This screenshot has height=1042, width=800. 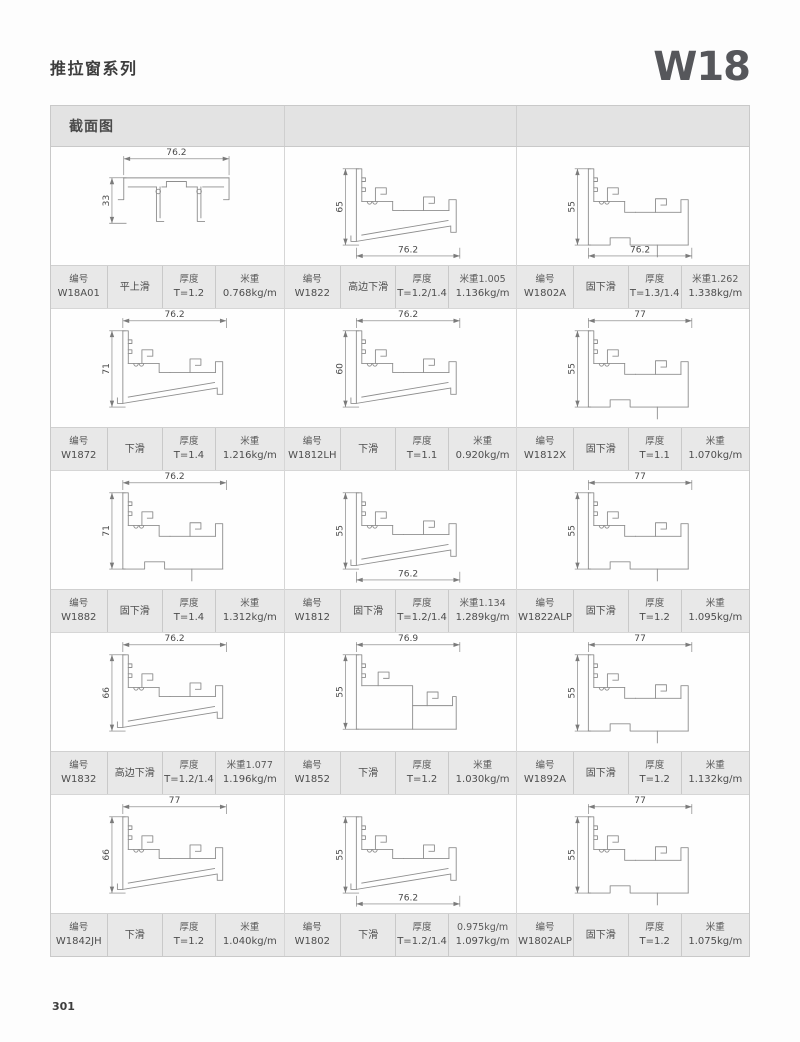 I want to click on weight-cell: 米重 1.070kg/m, so click(x=714, y=449).